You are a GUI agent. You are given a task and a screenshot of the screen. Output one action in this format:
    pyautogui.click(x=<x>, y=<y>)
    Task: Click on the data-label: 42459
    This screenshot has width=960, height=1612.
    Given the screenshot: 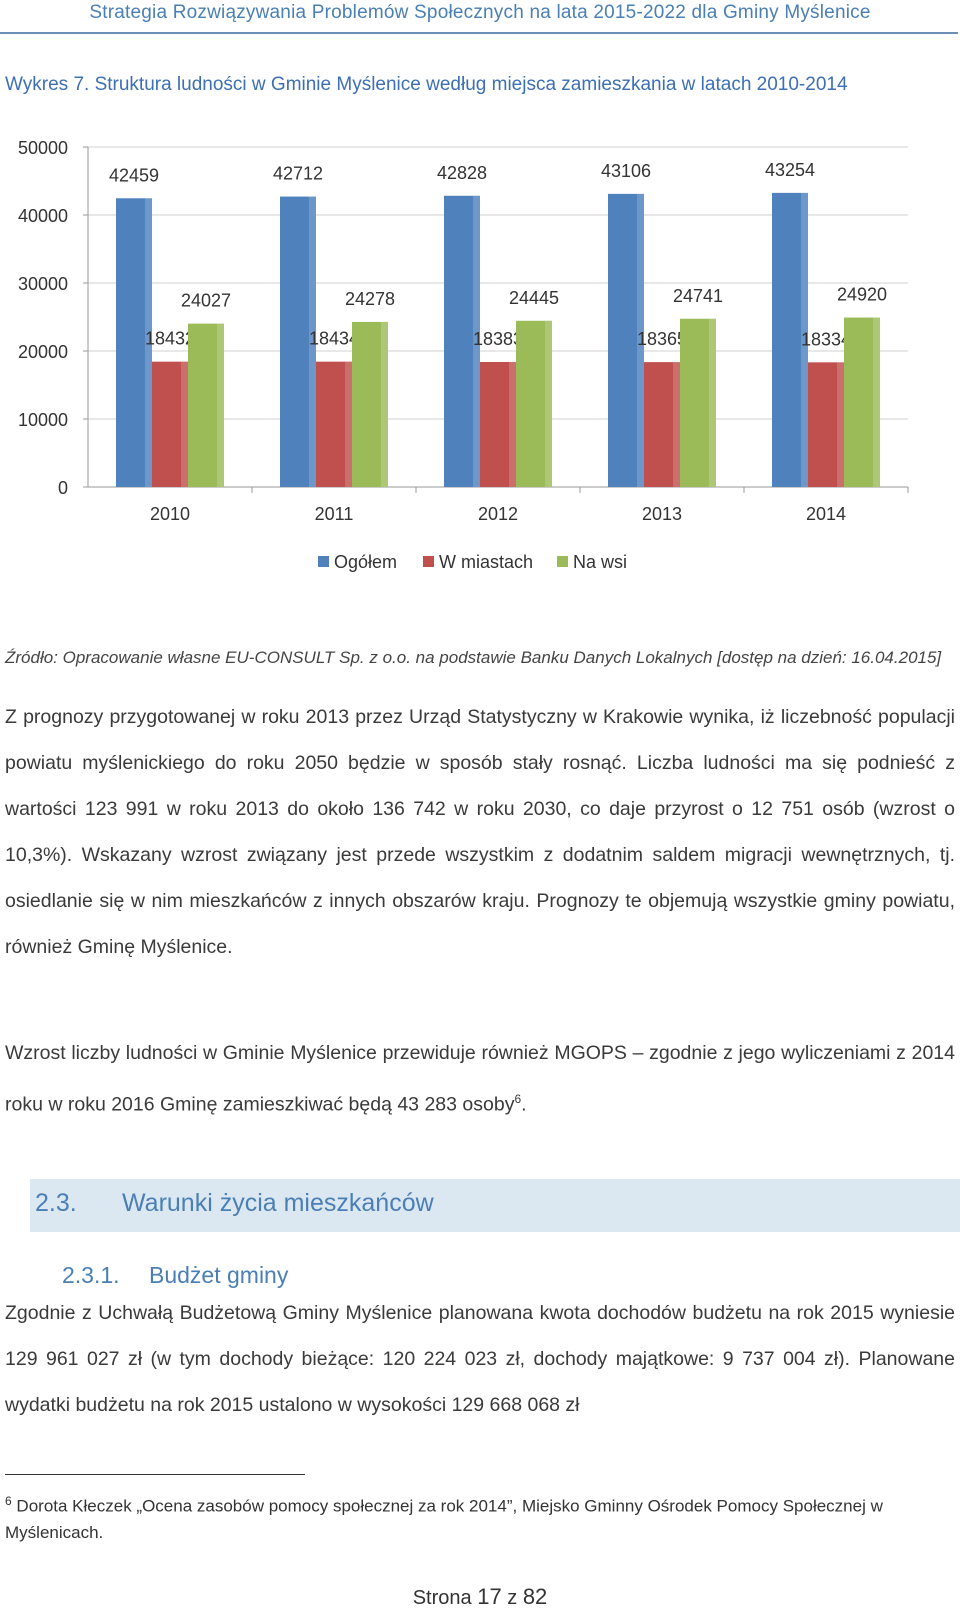 What is the action you would take?
    pyautogui.click(x=134, y=175)
    